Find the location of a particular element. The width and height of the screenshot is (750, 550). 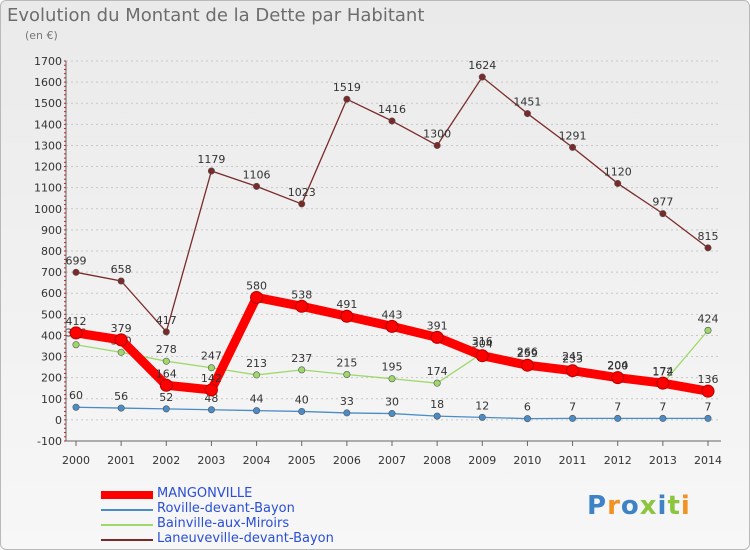

data-label: 215 is located at coordinates (346, 363).